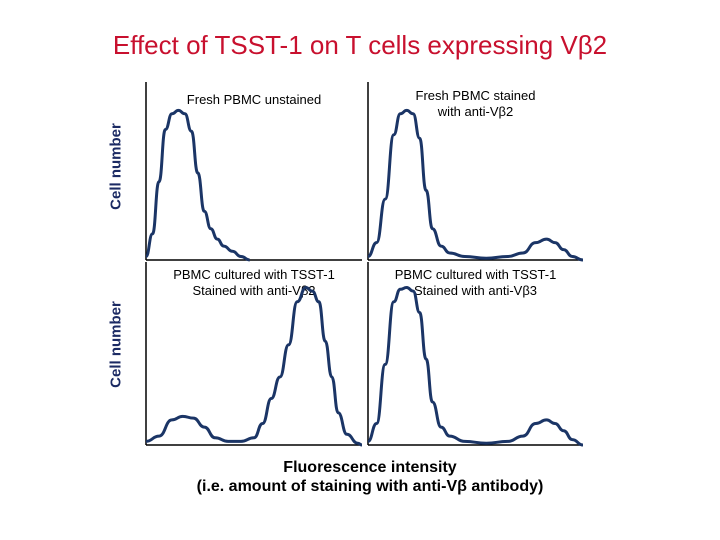 This screenshot has width=720, height=540. What do you see at coordinates (475, 111) in the screenshot?
I see `panel-title-line: with anti-Vβ2` at bounding box center [475, 111].